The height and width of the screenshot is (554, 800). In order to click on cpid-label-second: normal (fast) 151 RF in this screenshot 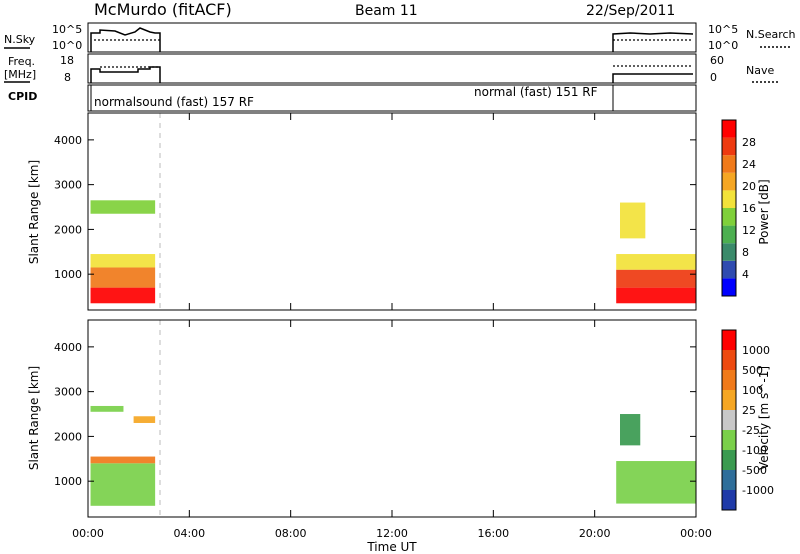, I will do `click(536, 92)`.